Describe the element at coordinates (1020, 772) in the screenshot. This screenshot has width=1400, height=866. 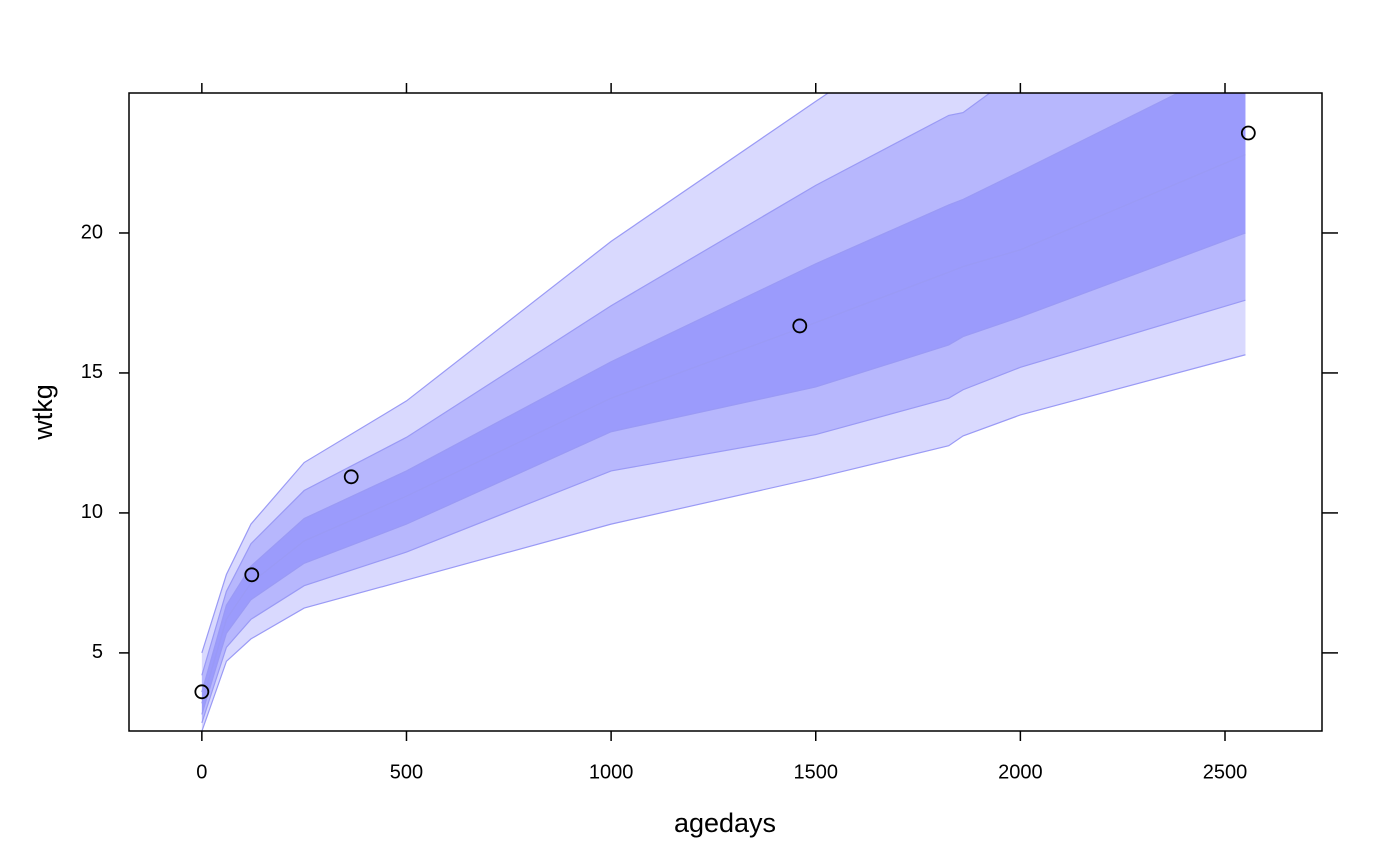
I see `x-tick-label: 2000` at that location.